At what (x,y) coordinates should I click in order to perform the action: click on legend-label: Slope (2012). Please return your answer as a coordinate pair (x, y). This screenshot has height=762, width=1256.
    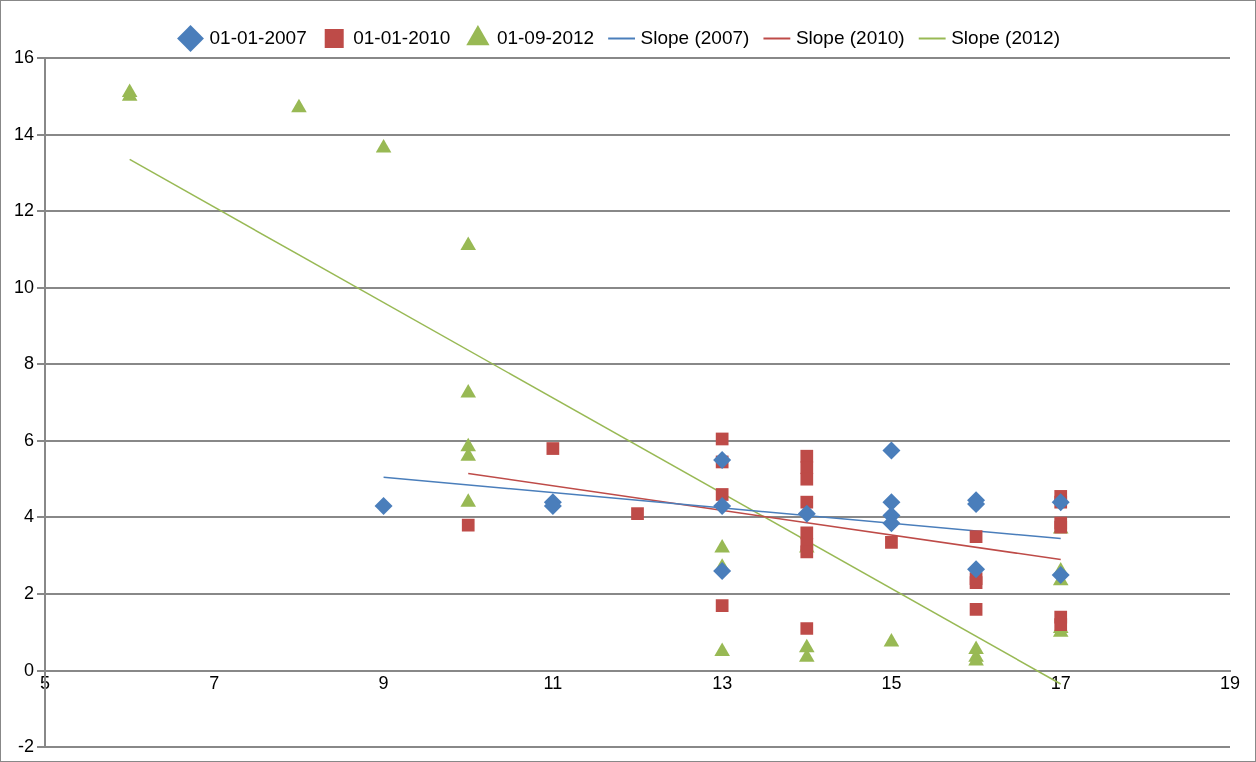
    Looking at the image, I should click on (1005, 37).